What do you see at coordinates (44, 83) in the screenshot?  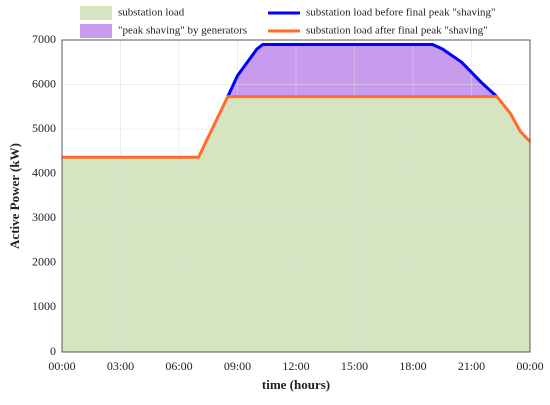 I see `y-tick-label: 6000` at bounding box center [44, 83].